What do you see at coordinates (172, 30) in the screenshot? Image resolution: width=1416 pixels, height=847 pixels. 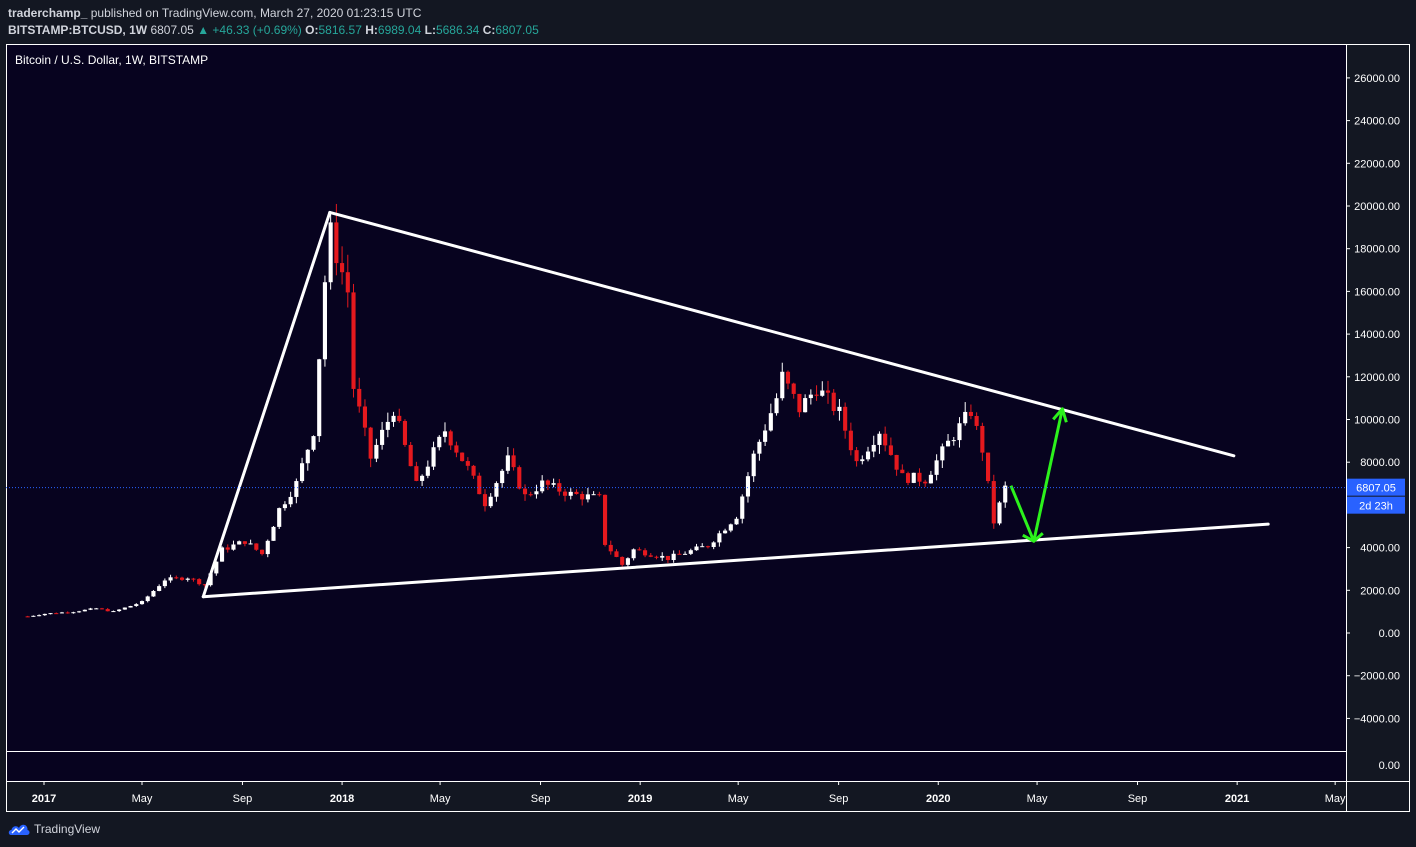 I see `last-price: 6807.05` at bounding box center [172, 30].